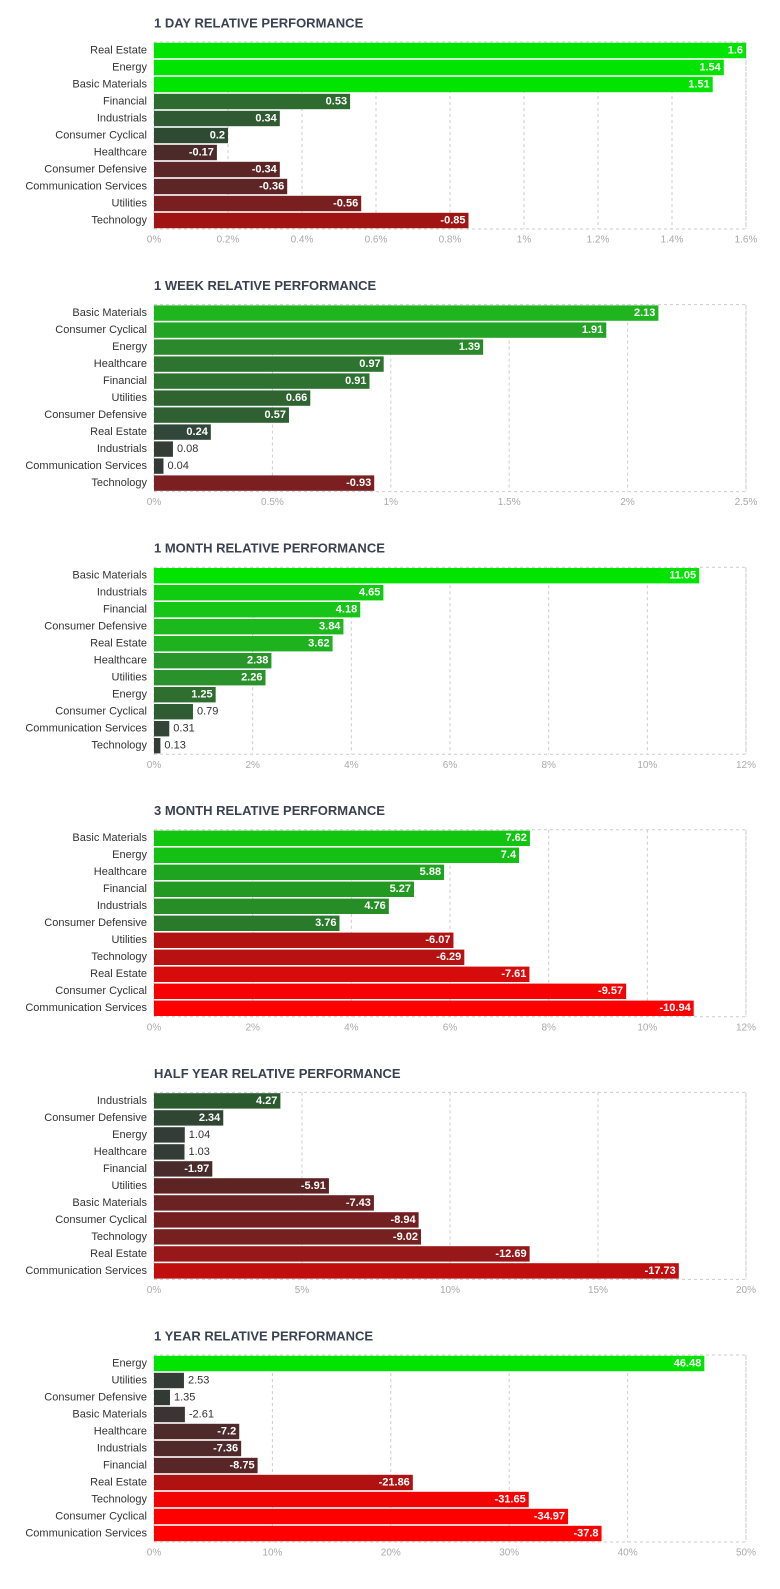  Describe the element at coordinates (277, 1073) in the screenshot. I see `chart-title: HALF YEAR RELATIVE PERFORMANCE` at that location.